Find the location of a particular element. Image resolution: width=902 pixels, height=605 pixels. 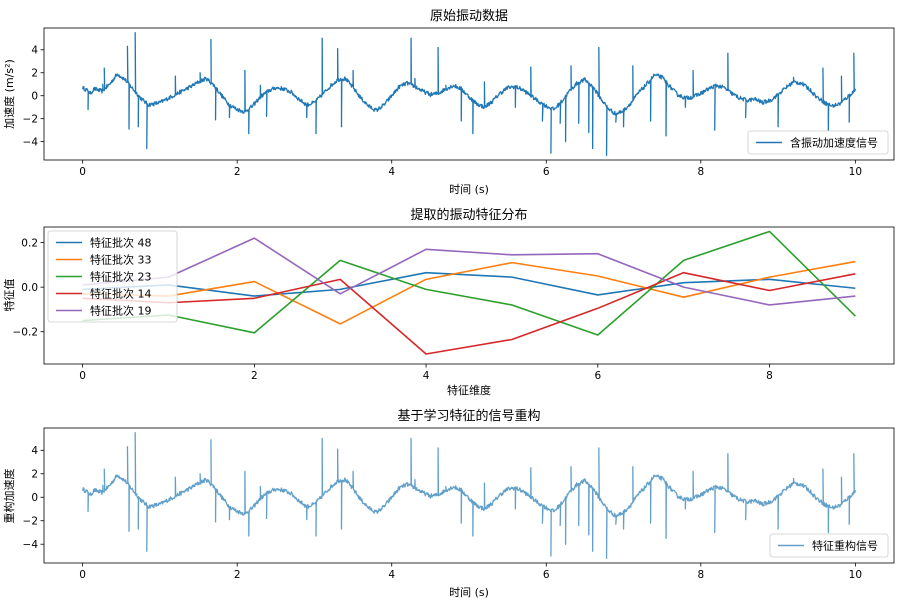

y-tick-label: 0.2 is located at coordinates (29, 243).